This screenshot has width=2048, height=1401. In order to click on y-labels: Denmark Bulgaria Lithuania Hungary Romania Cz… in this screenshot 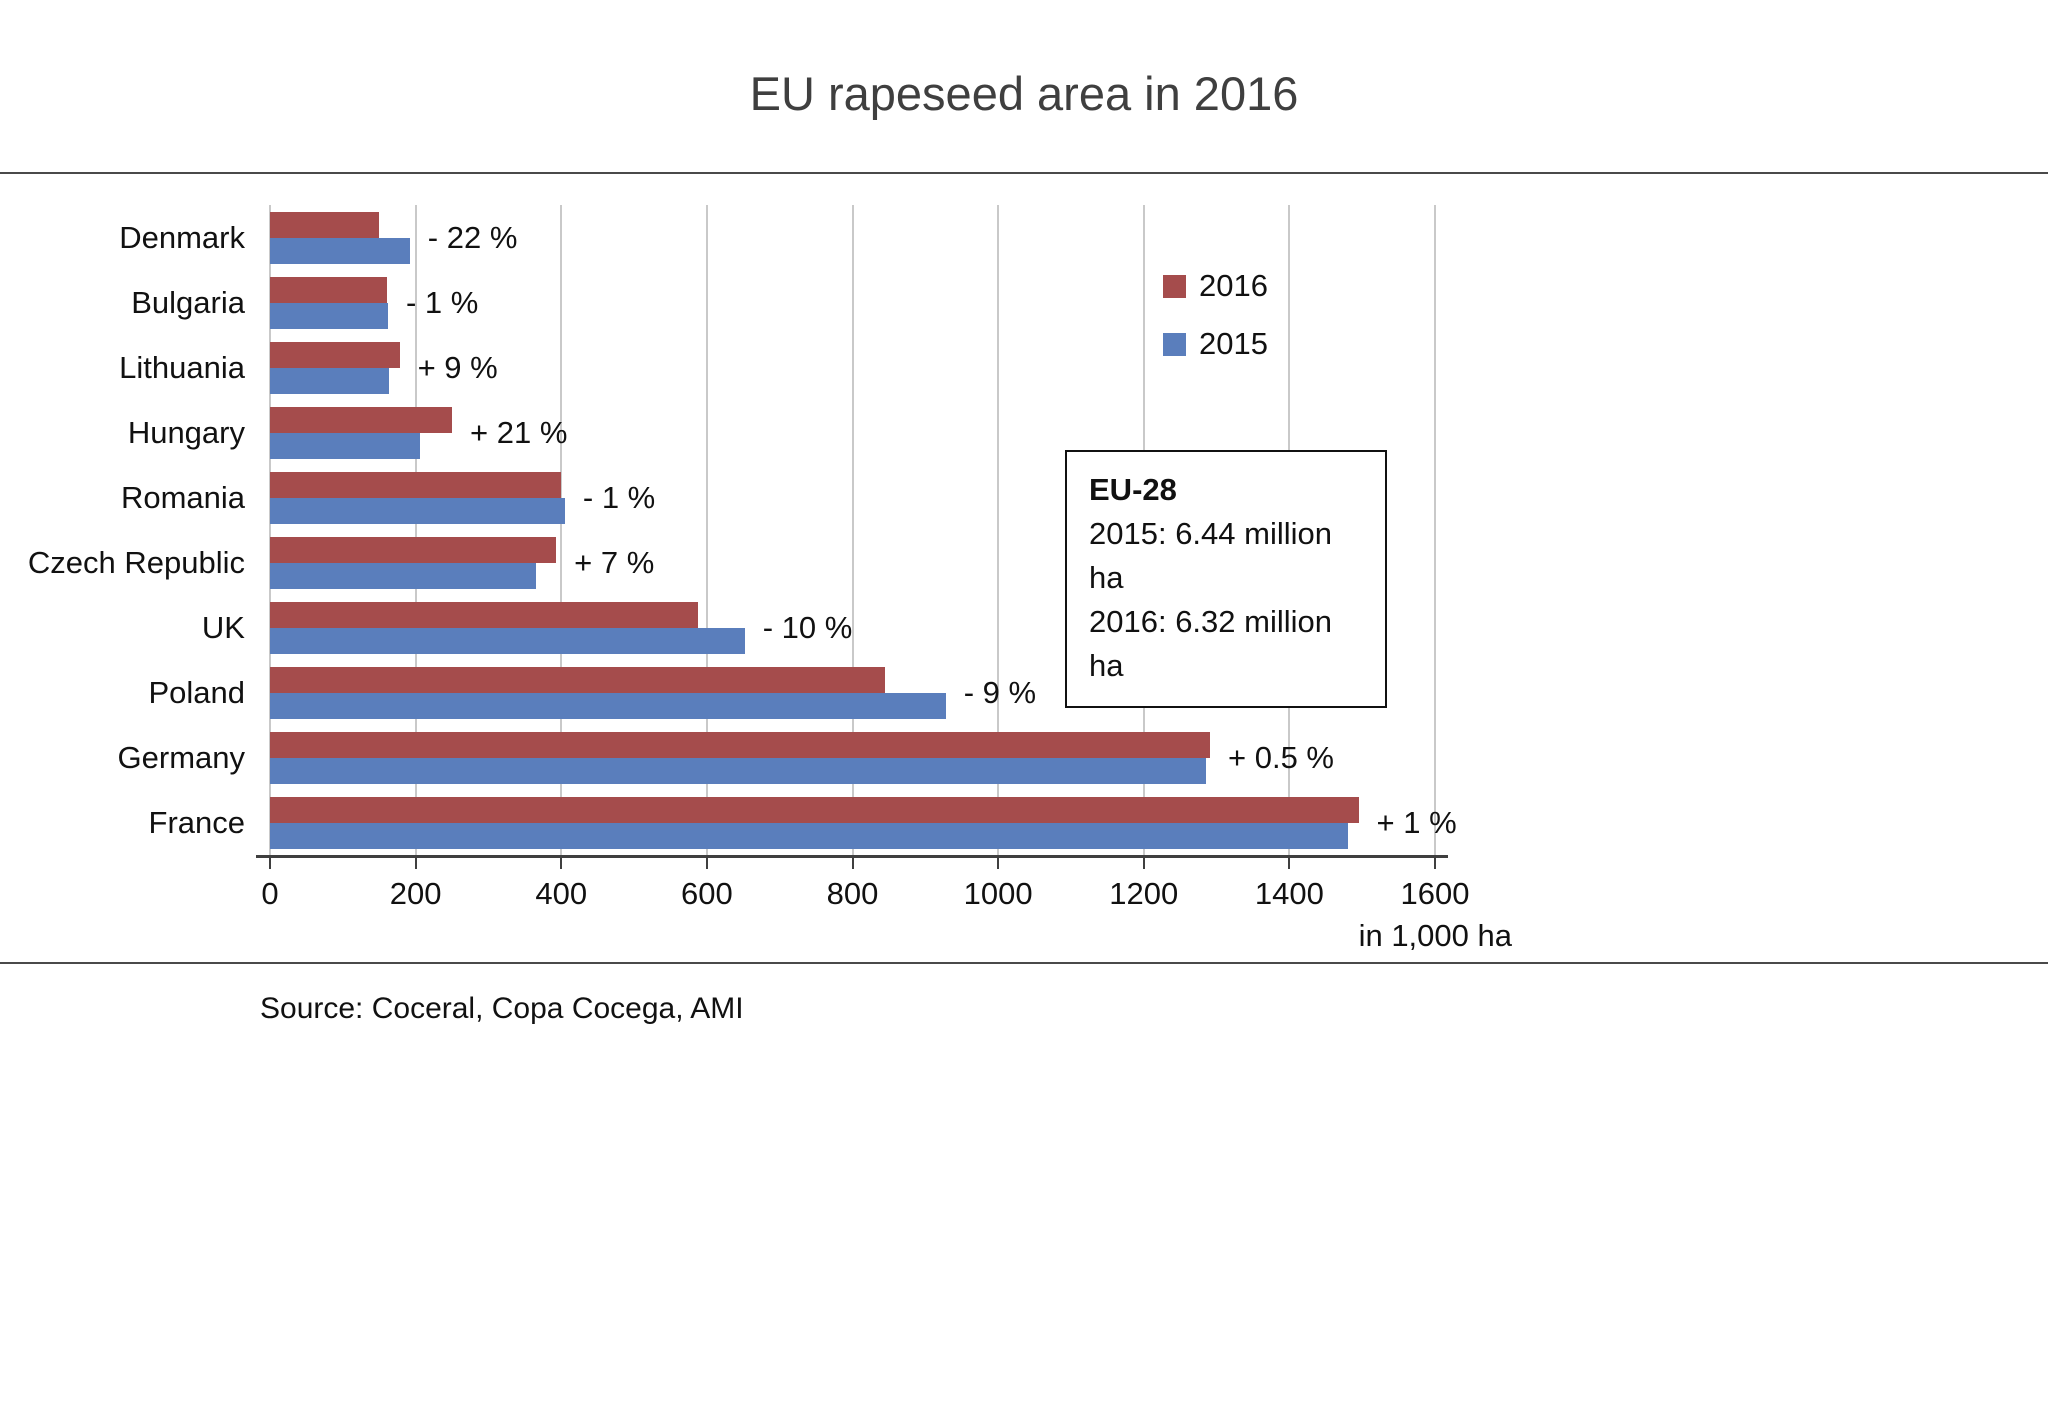, I will do `click(122, 530)`.